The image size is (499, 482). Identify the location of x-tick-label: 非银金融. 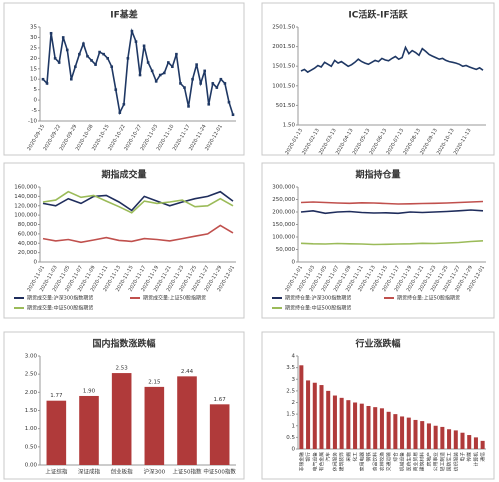
(301, 461).